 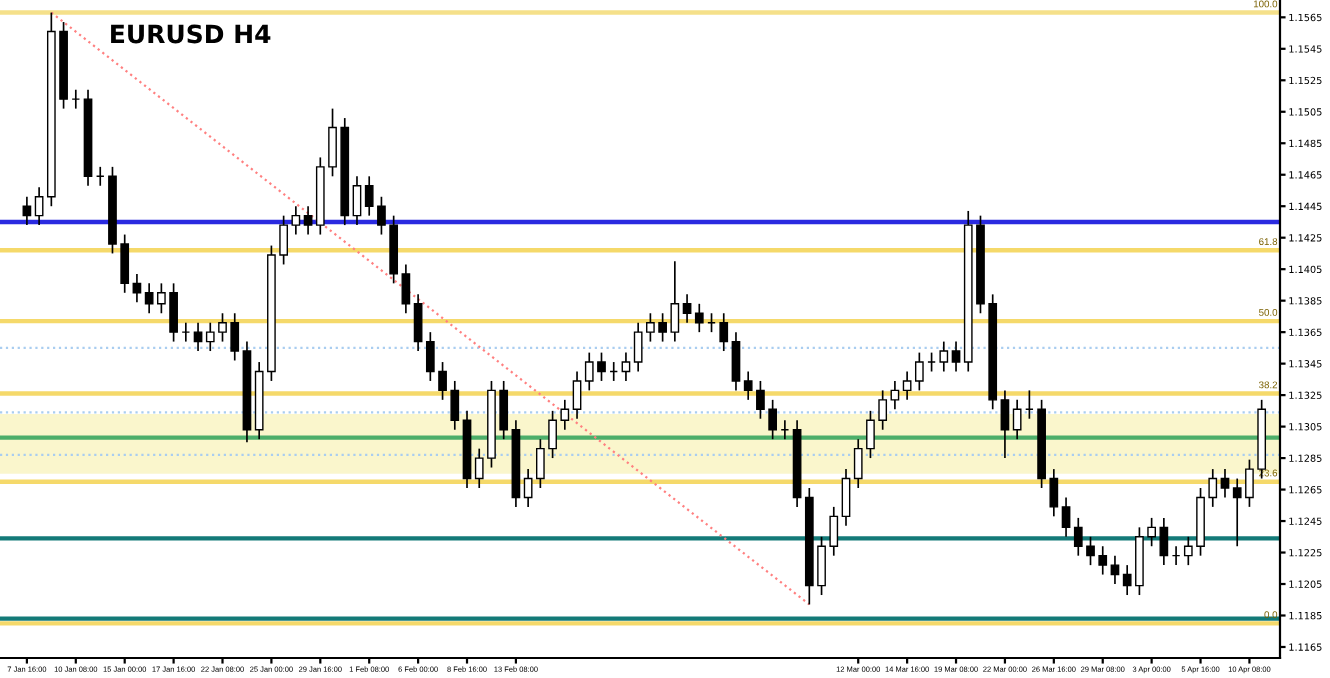 I want to click on text: EURUSD H4, so click(x=191, y=34).